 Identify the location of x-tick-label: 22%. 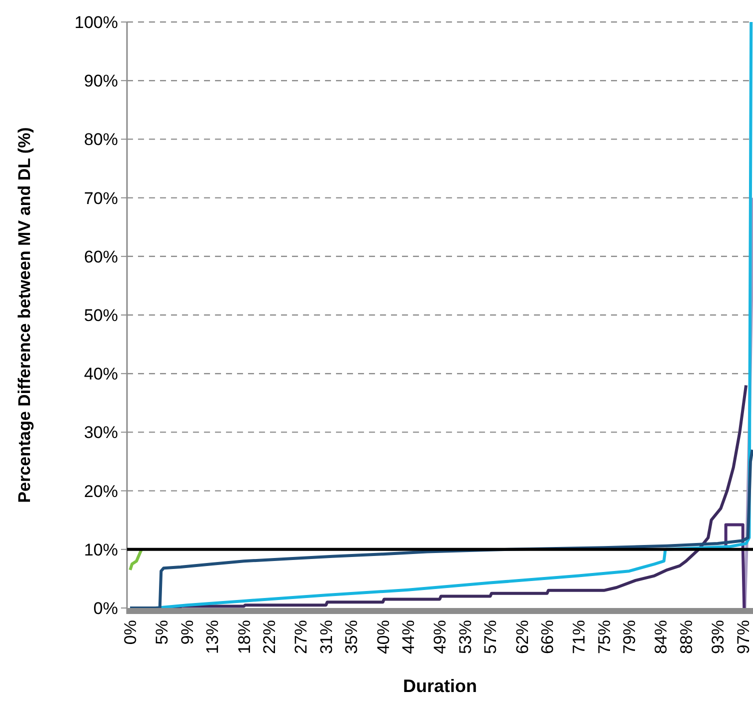
(270, 637).